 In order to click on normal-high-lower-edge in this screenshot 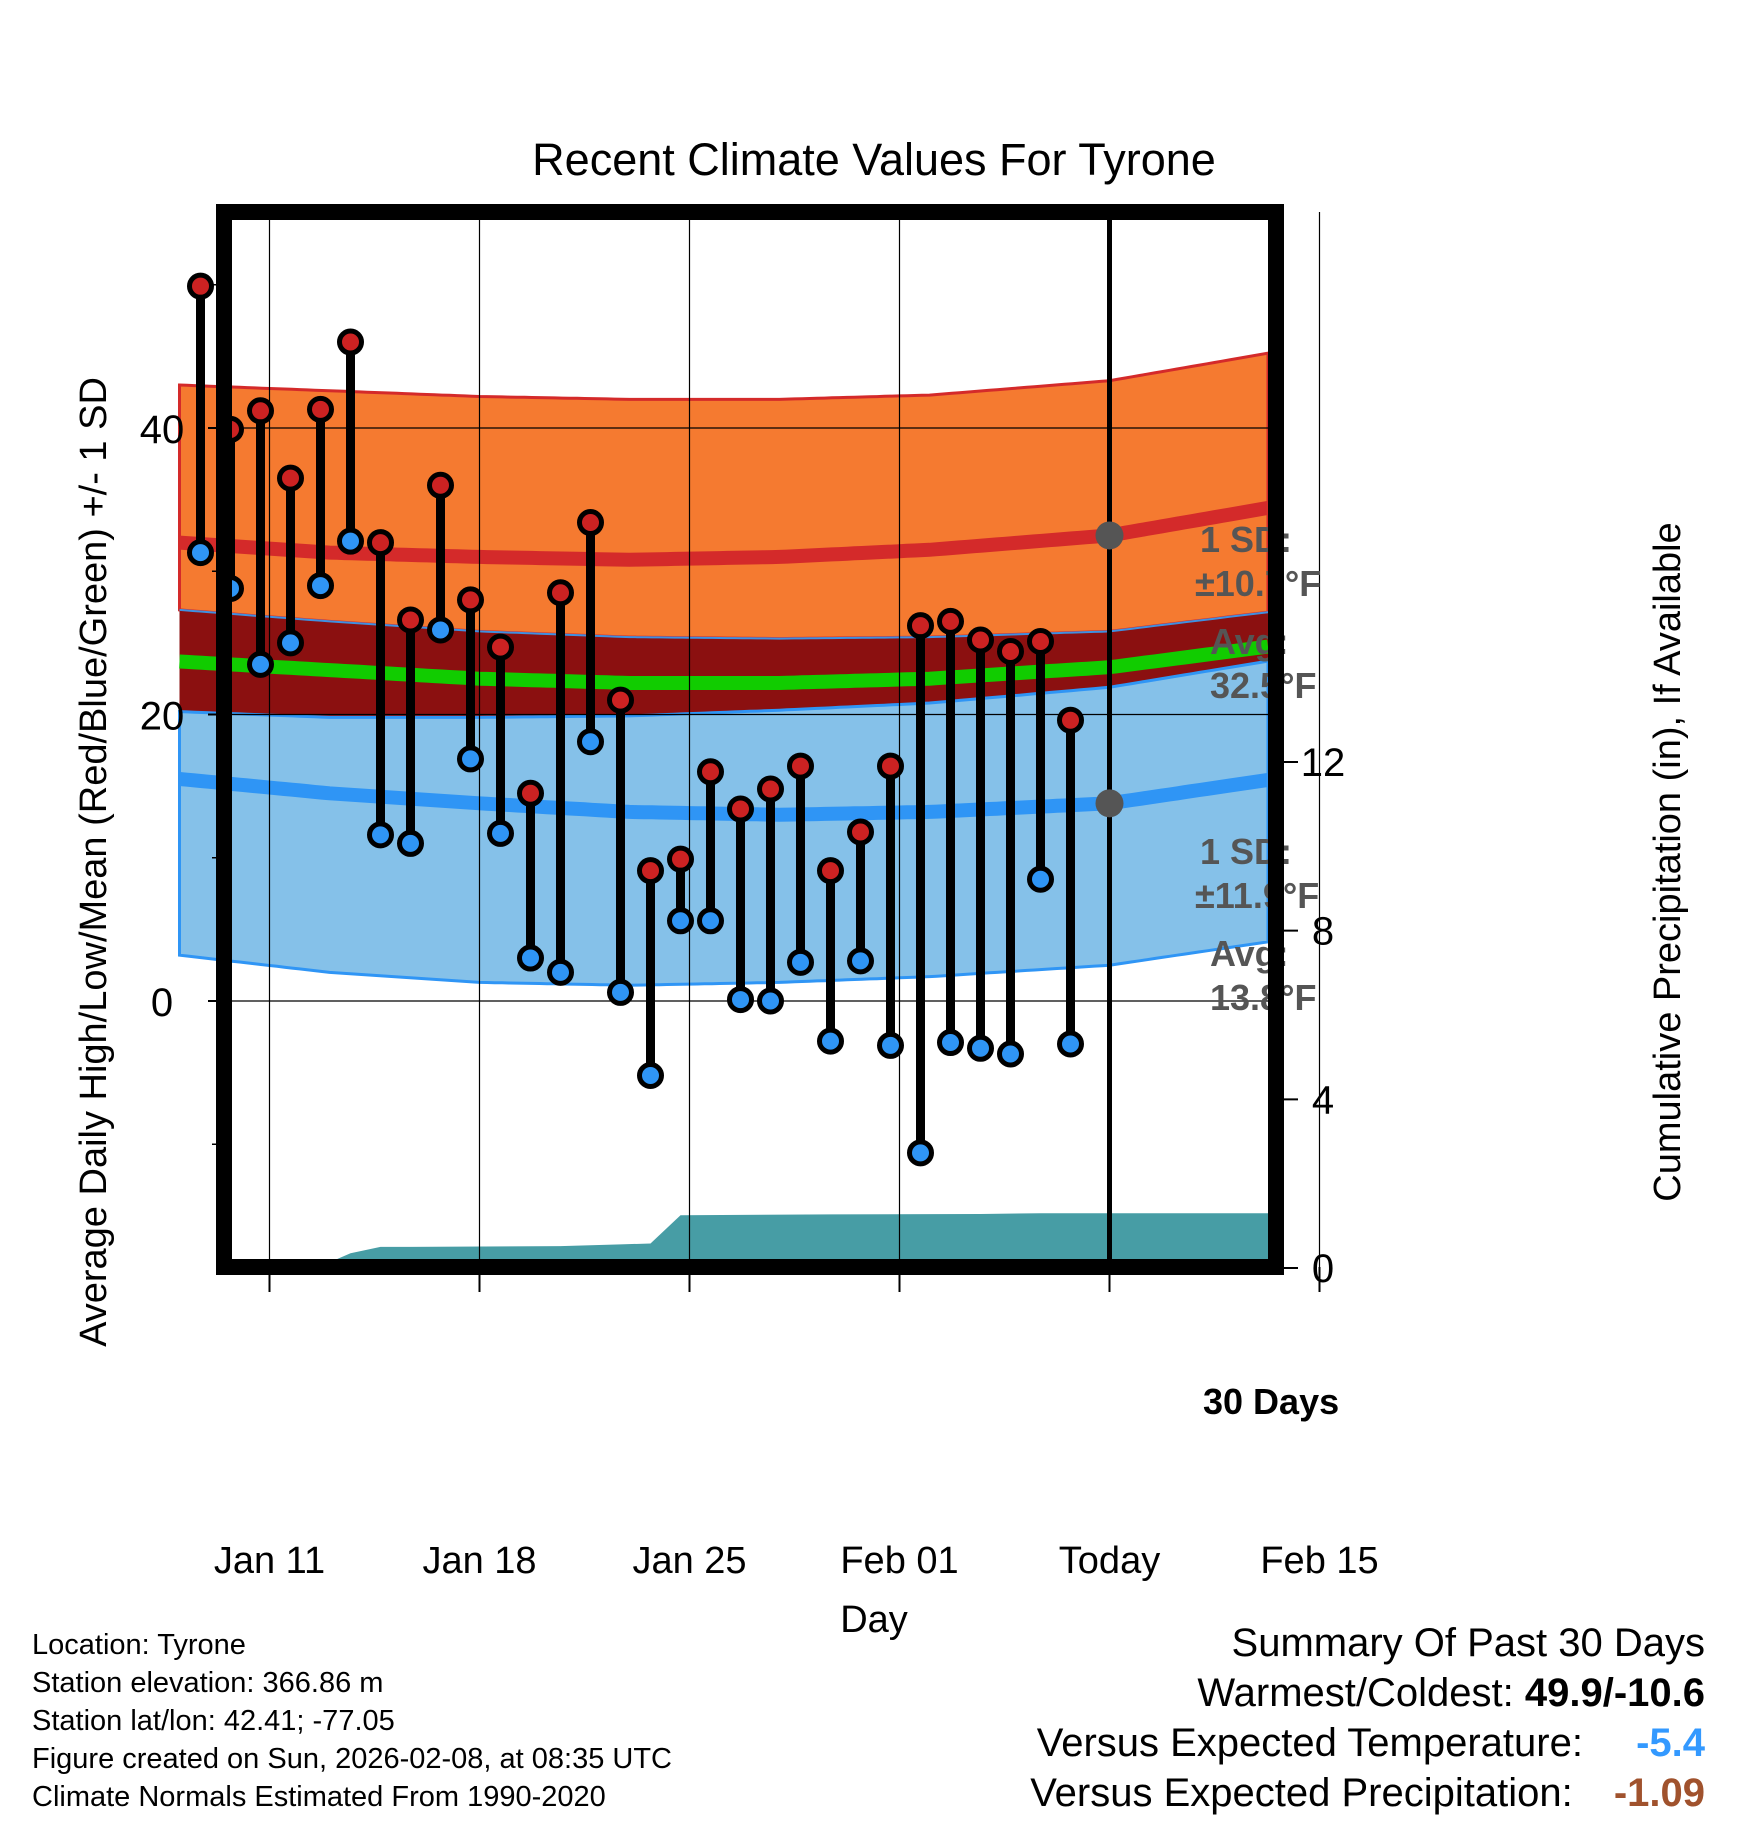, I will do `click(724, 624)`.